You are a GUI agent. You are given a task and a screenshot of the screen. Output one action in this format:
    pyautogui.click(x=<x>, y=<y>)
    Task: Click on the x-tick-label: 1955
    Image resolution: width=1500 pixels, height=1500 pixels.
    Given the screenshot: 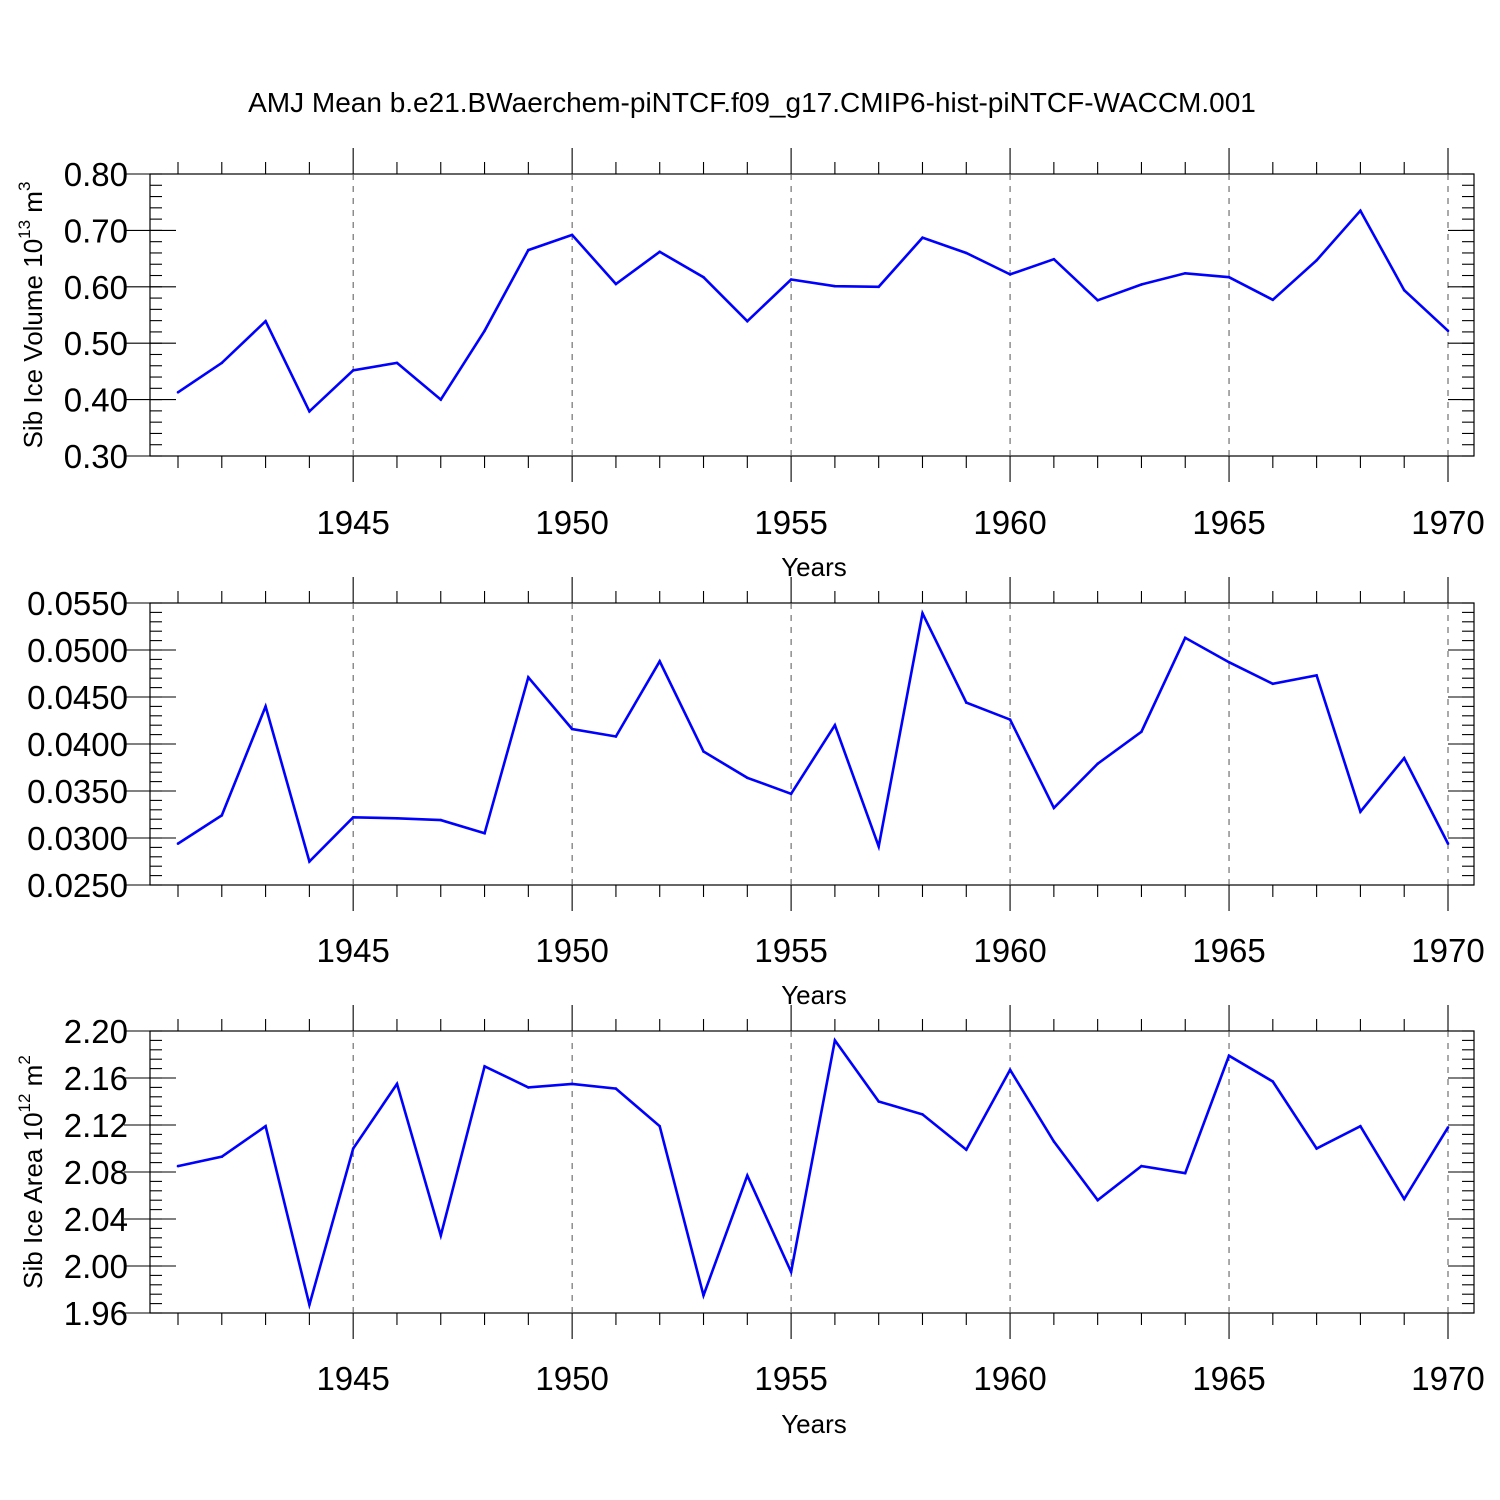 What is the action you would take?
    pyautogui.click(x=790, y=522)
    